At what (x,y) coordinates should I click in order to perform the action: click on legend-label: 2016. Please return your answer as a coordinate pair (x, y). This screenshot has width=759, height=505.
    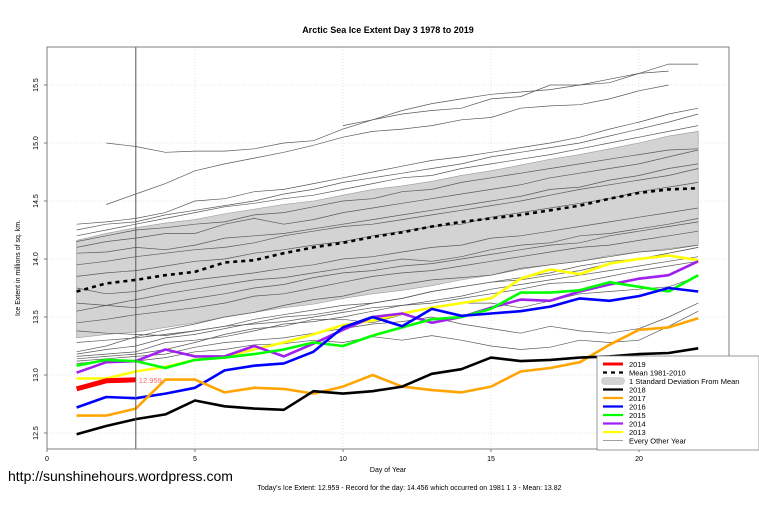
    Looking at the image, I should click on (637, 407).